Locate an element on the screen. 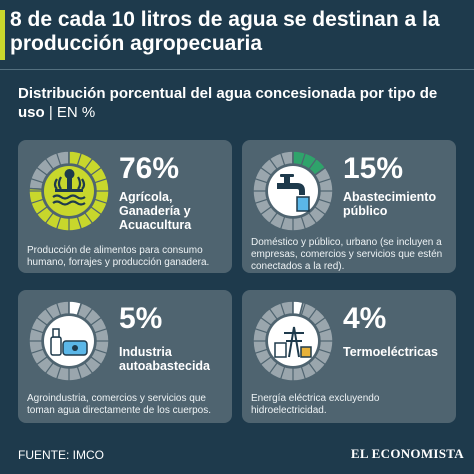  donut-chart-industria is located at coordinates (69, 341).